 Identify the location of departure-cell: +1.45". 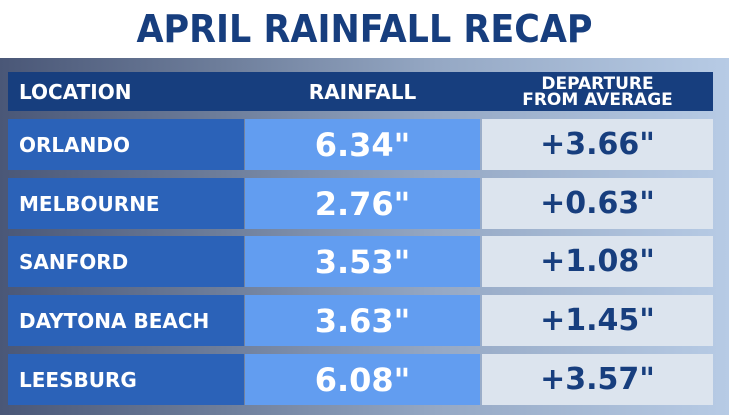
(597, 320).